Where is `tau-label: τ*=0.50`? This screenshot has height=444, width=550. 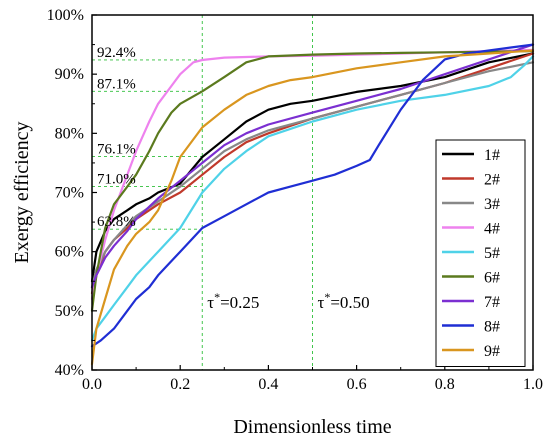 tau-label: τ*=0.50 is located at coordinates (344, 301).